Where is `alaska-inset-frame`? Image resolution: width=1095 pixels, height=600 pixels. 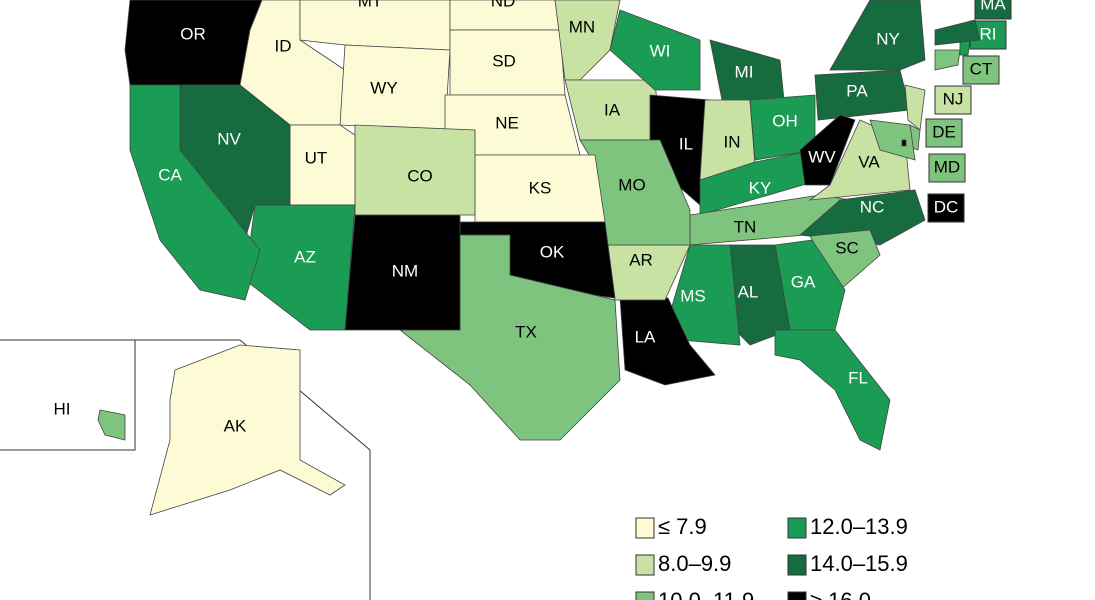 alaska-inset-frame is located at coordinates (253, 469).